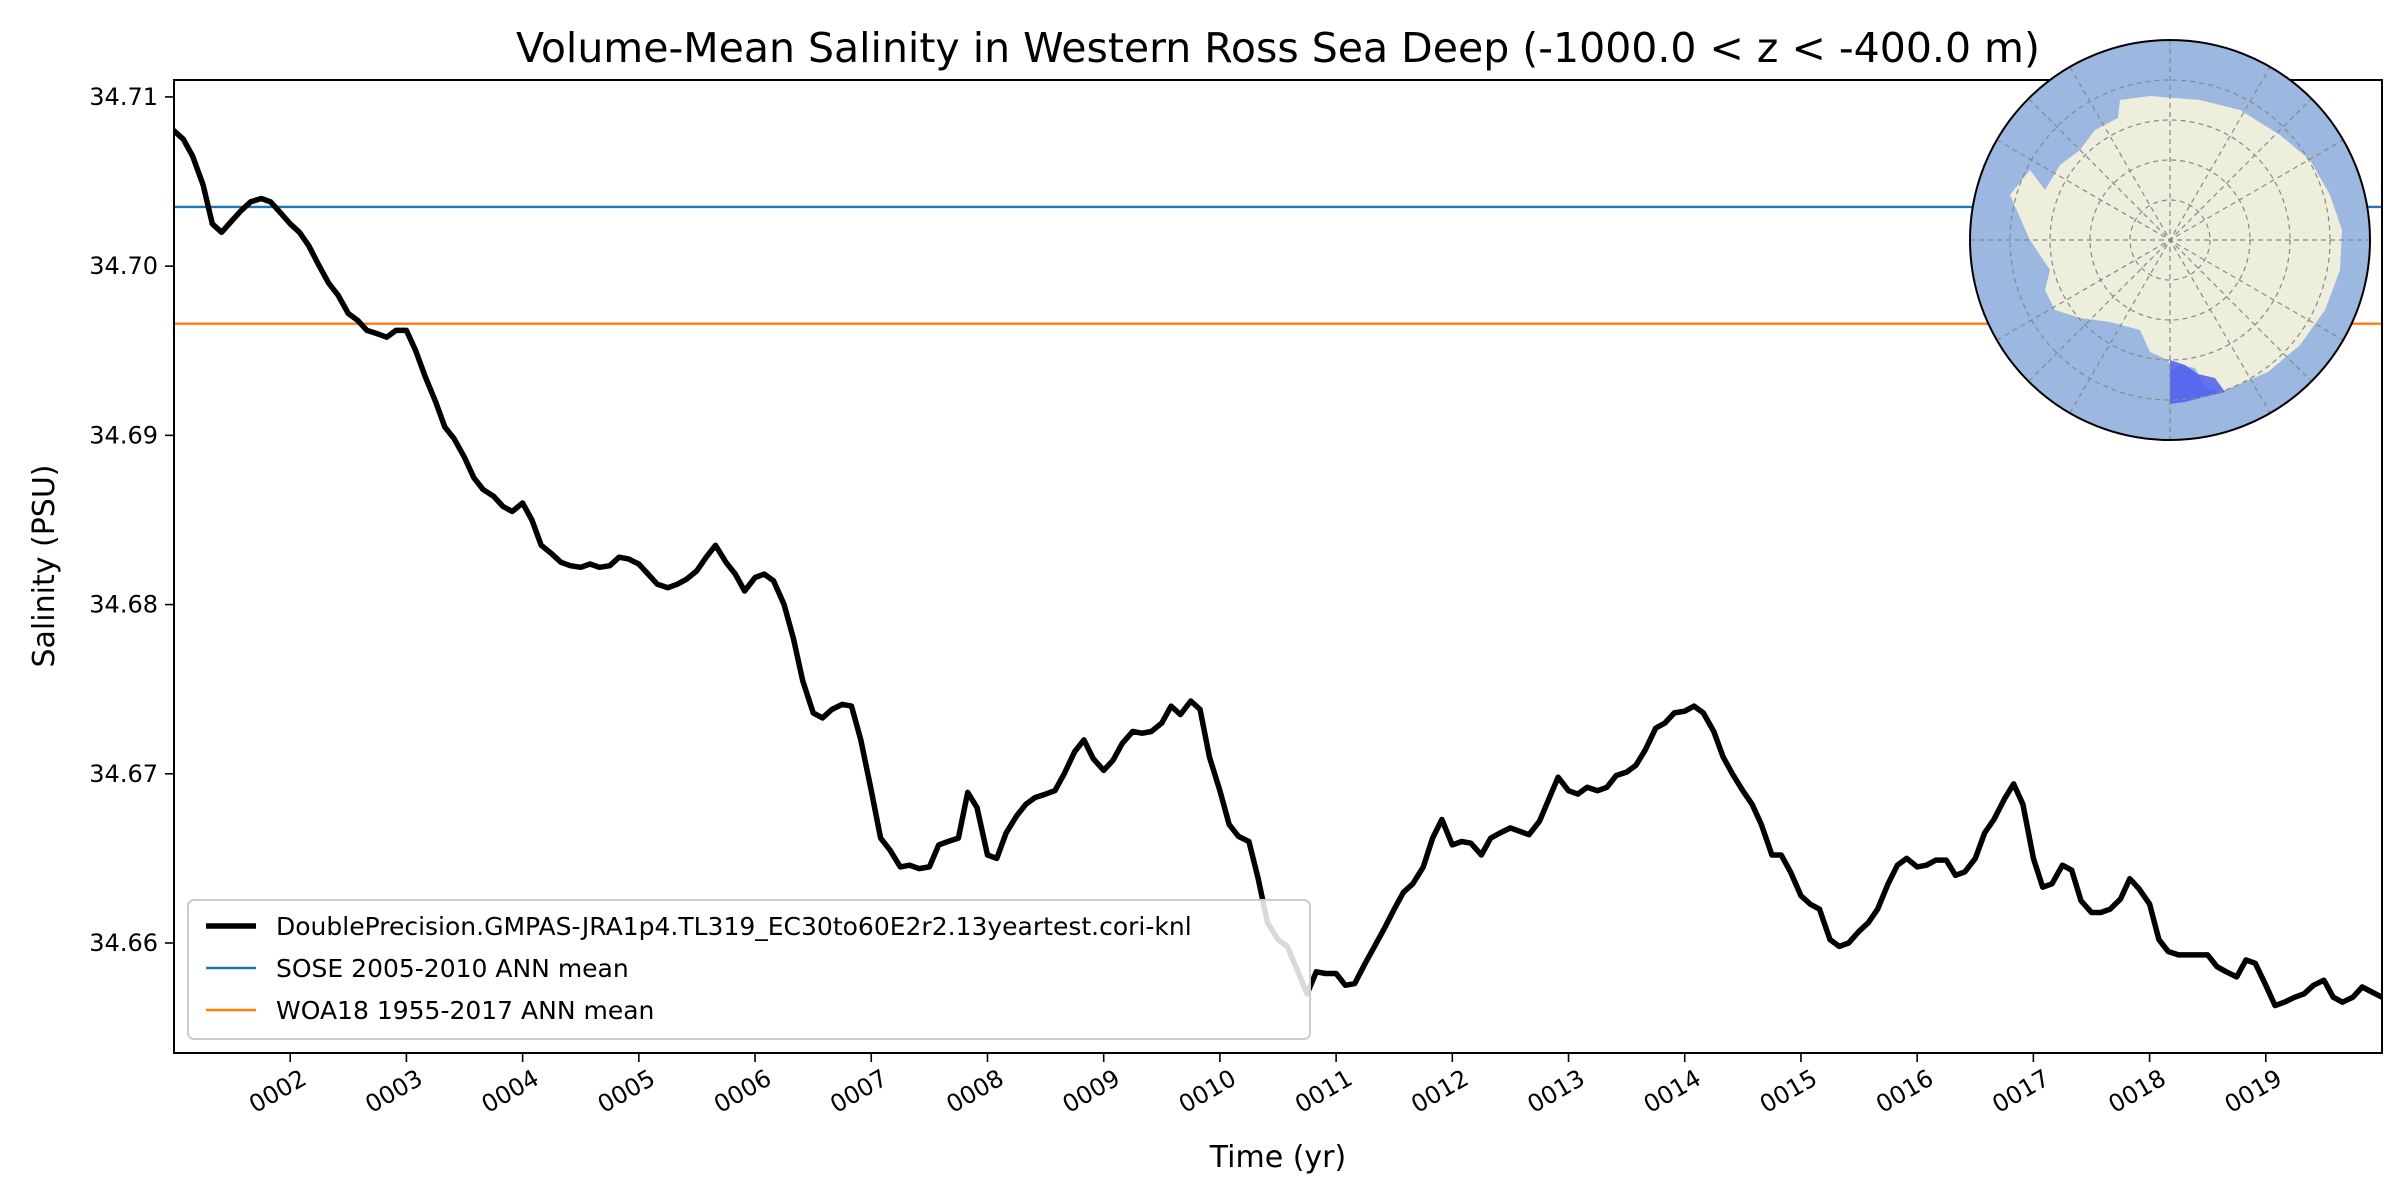 The width and height of the screenshot is (2400, 1200). What do you see at coordinates (2197, 382) in the screenshot?
I see `western-ross-sea-region` at bounding box center [2197, 382].